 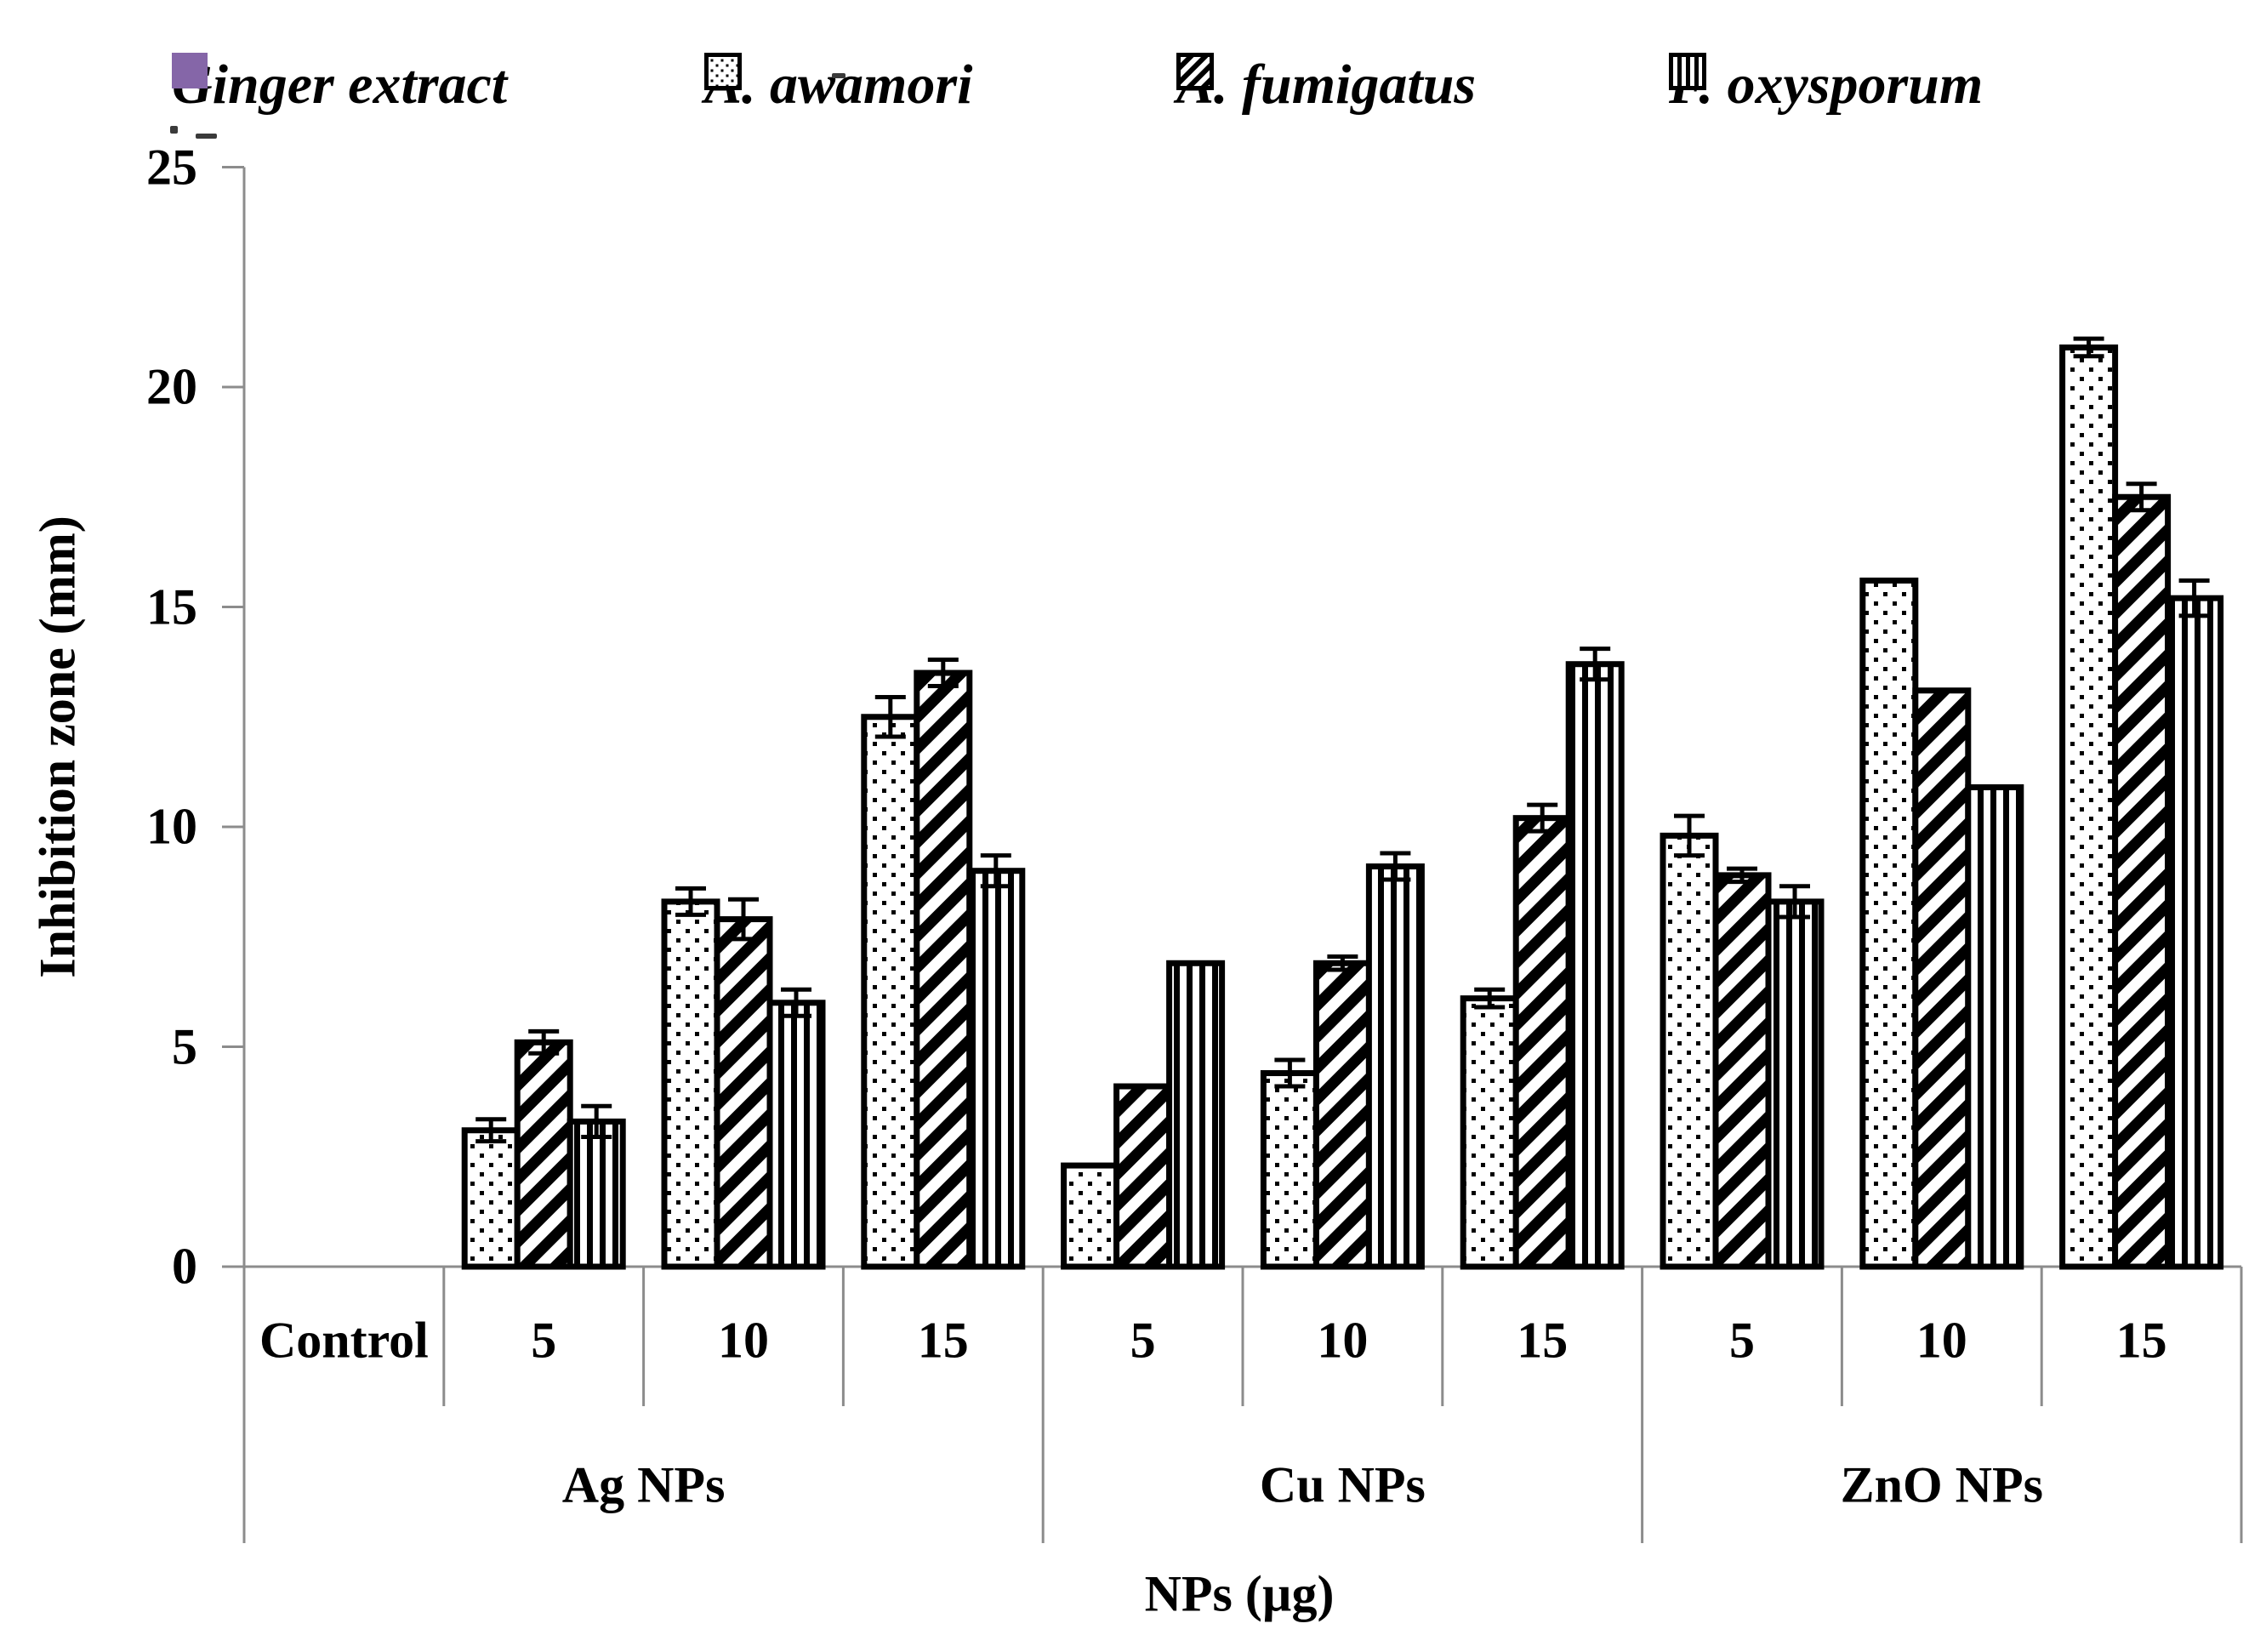 I want to click on legend-item-f-oxysporum: F. oxysporum, so click(x=1826, y=85).